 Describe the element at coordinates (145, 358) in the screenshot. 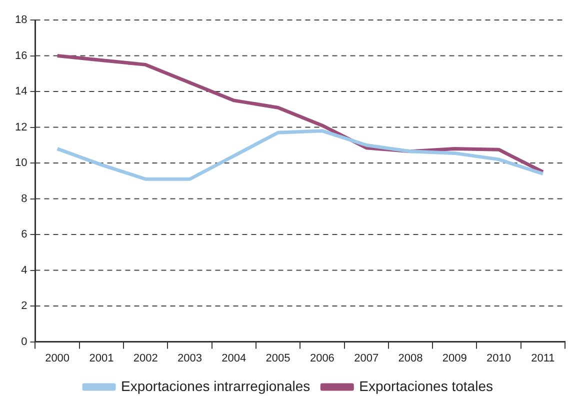

I see `x-tick-label: 2002` at that location.